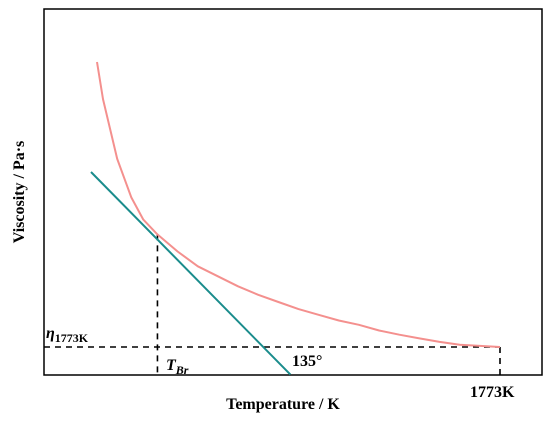 The width and height of the screenshot is (550, 421). What do you see at coordinates (177, 367) in the screenshot?
I see `t-br-label: TBr` at bounding box center [177, 367].